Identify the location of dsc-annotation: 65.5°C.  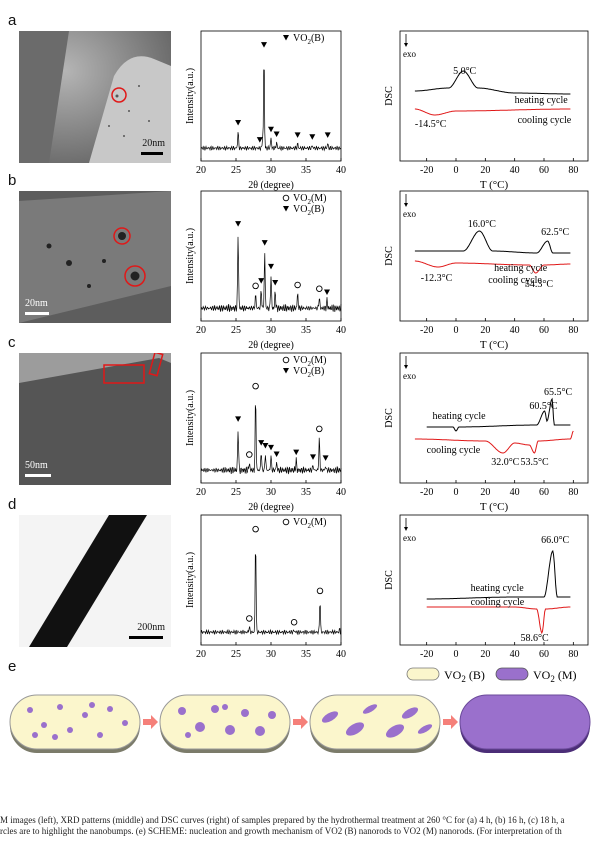
(558, 392).